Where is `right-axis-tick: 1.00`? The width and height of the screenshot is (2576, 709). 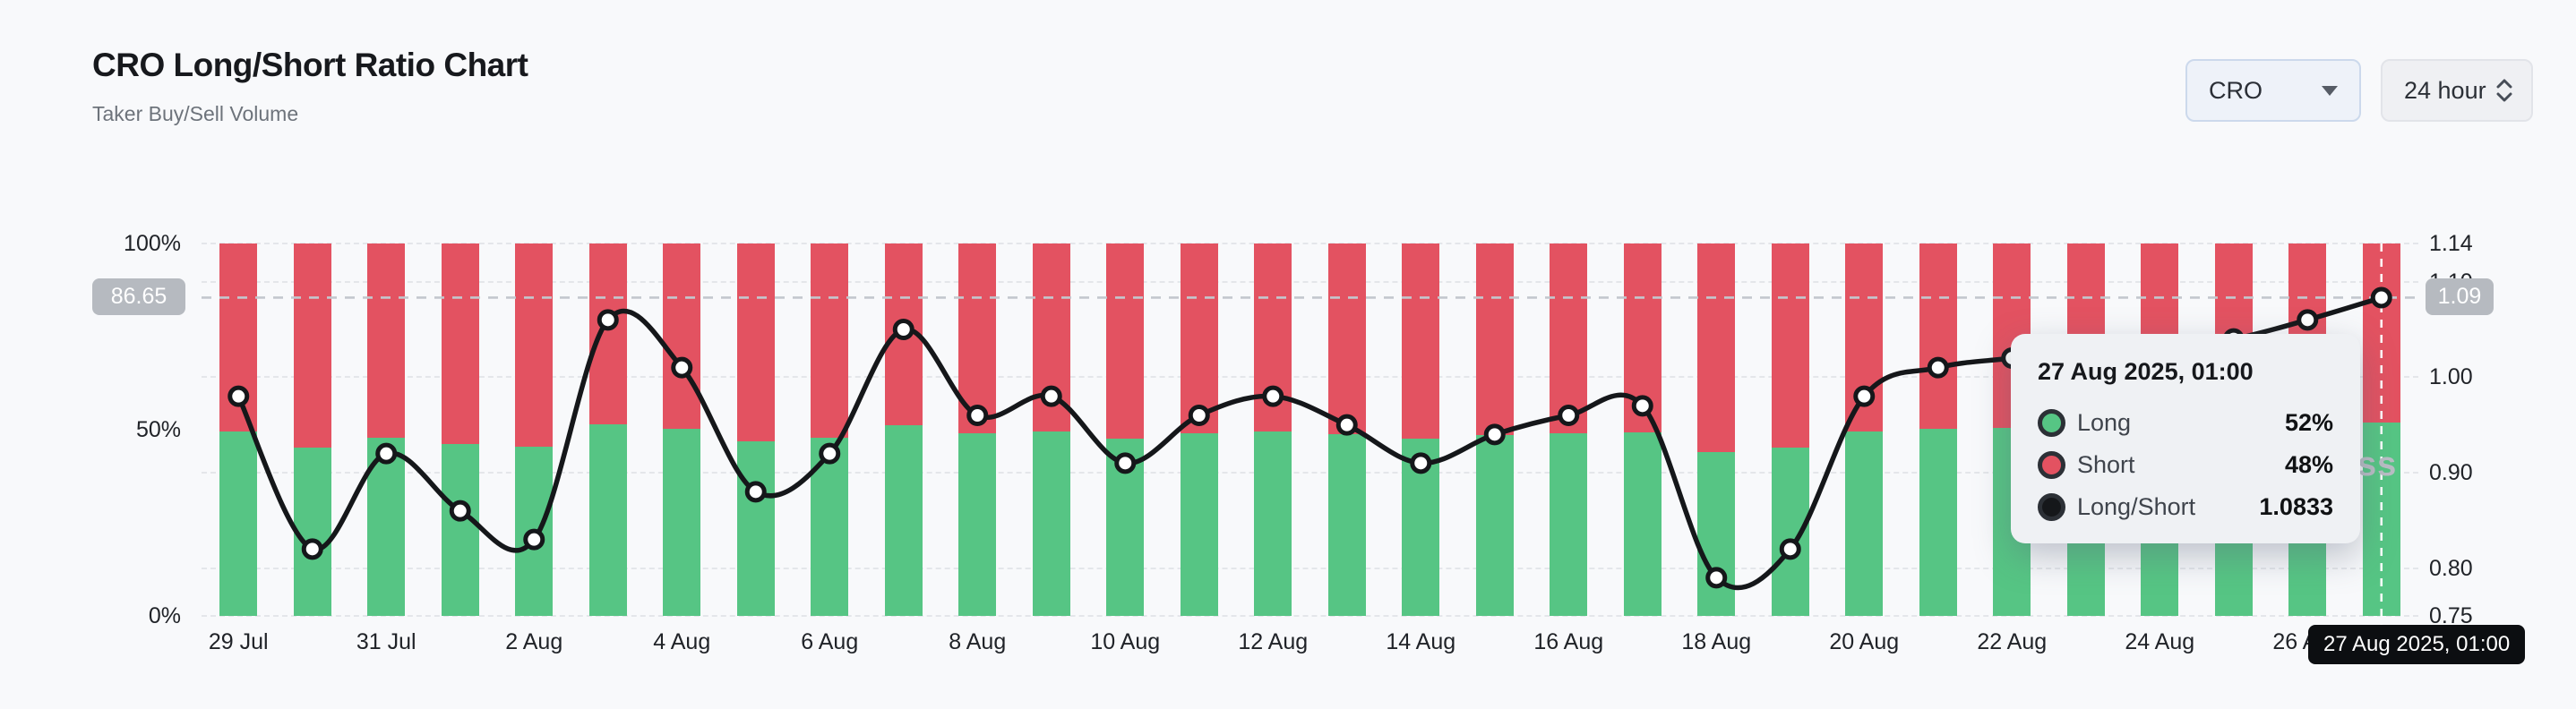
right-axis-tick: 1.00 is located at coordinates (2451, 377).